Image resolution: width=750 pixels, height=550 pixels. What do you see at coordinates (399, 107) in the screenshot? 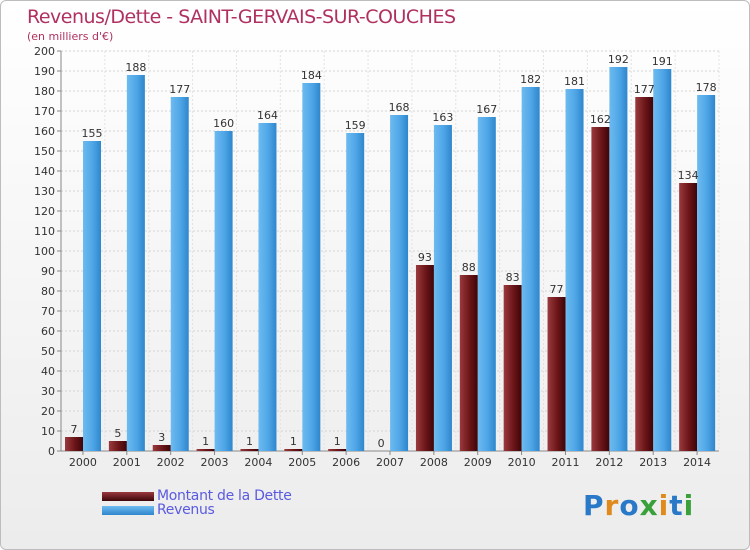
I see `data-label-revenus: 168` at bounding box center [399, 107].